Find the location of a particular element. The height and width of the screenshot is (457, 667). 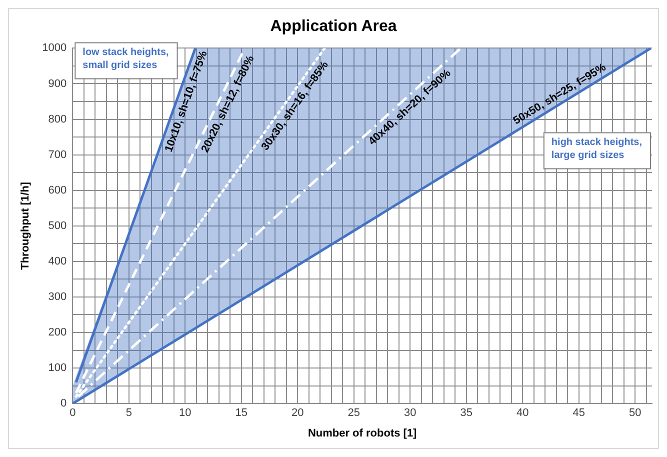

y-tick-label: 800 is located at coordinates (57, 119).